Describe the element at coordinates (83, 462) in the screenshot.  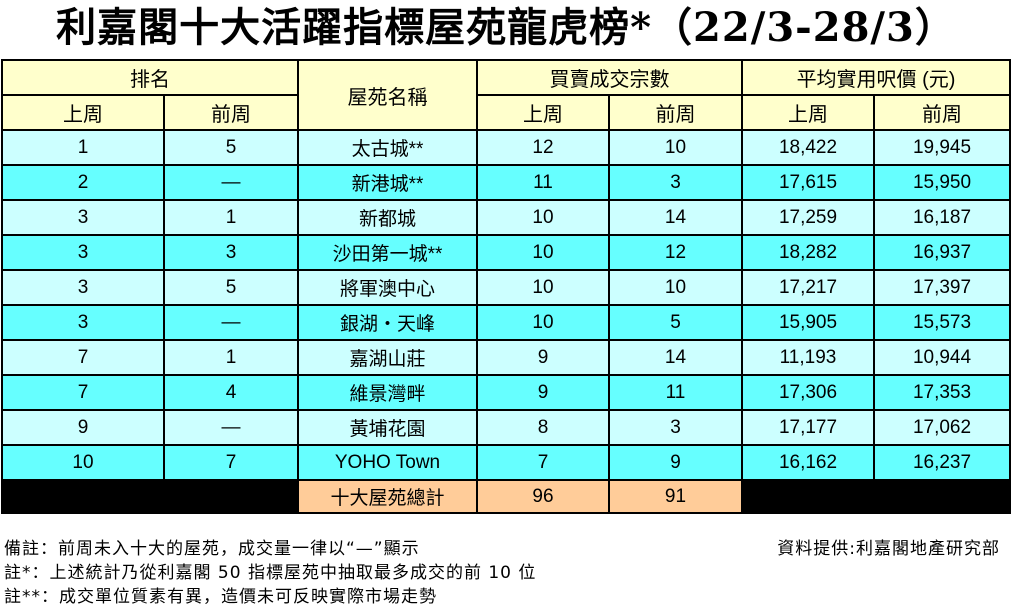
I see `rank-last-week: 10` at that location.